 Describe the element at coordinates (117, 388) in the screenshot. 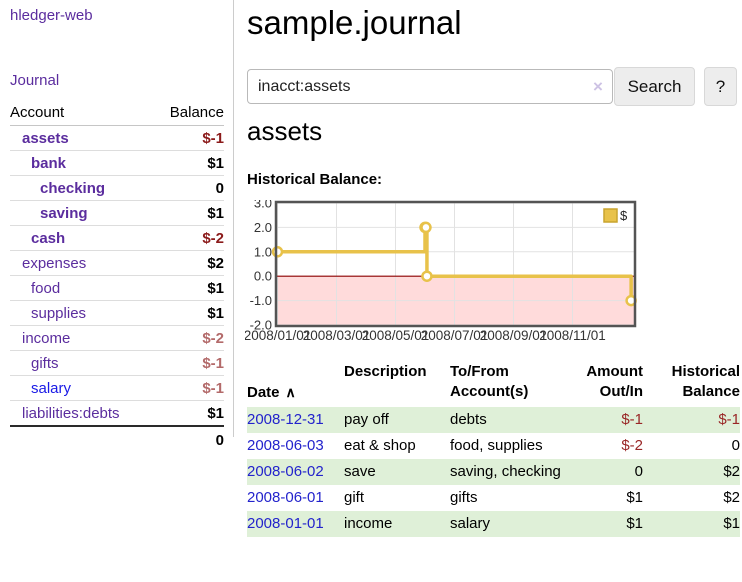

I see `account-row: salary $-1` at that location.